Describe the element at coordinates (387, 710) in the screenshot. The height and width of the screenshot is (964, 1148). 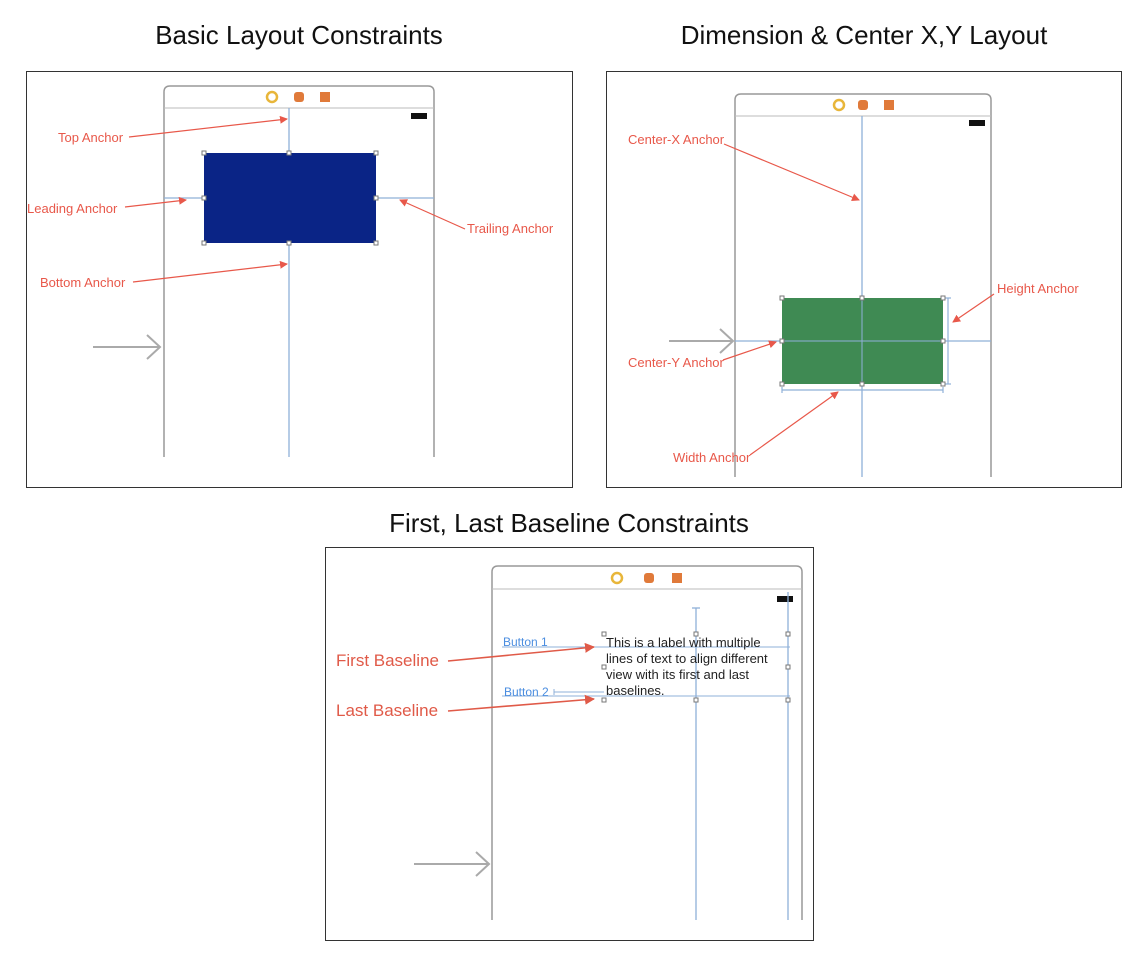
I see `label-last-baseline: Last Baseline` at that location.